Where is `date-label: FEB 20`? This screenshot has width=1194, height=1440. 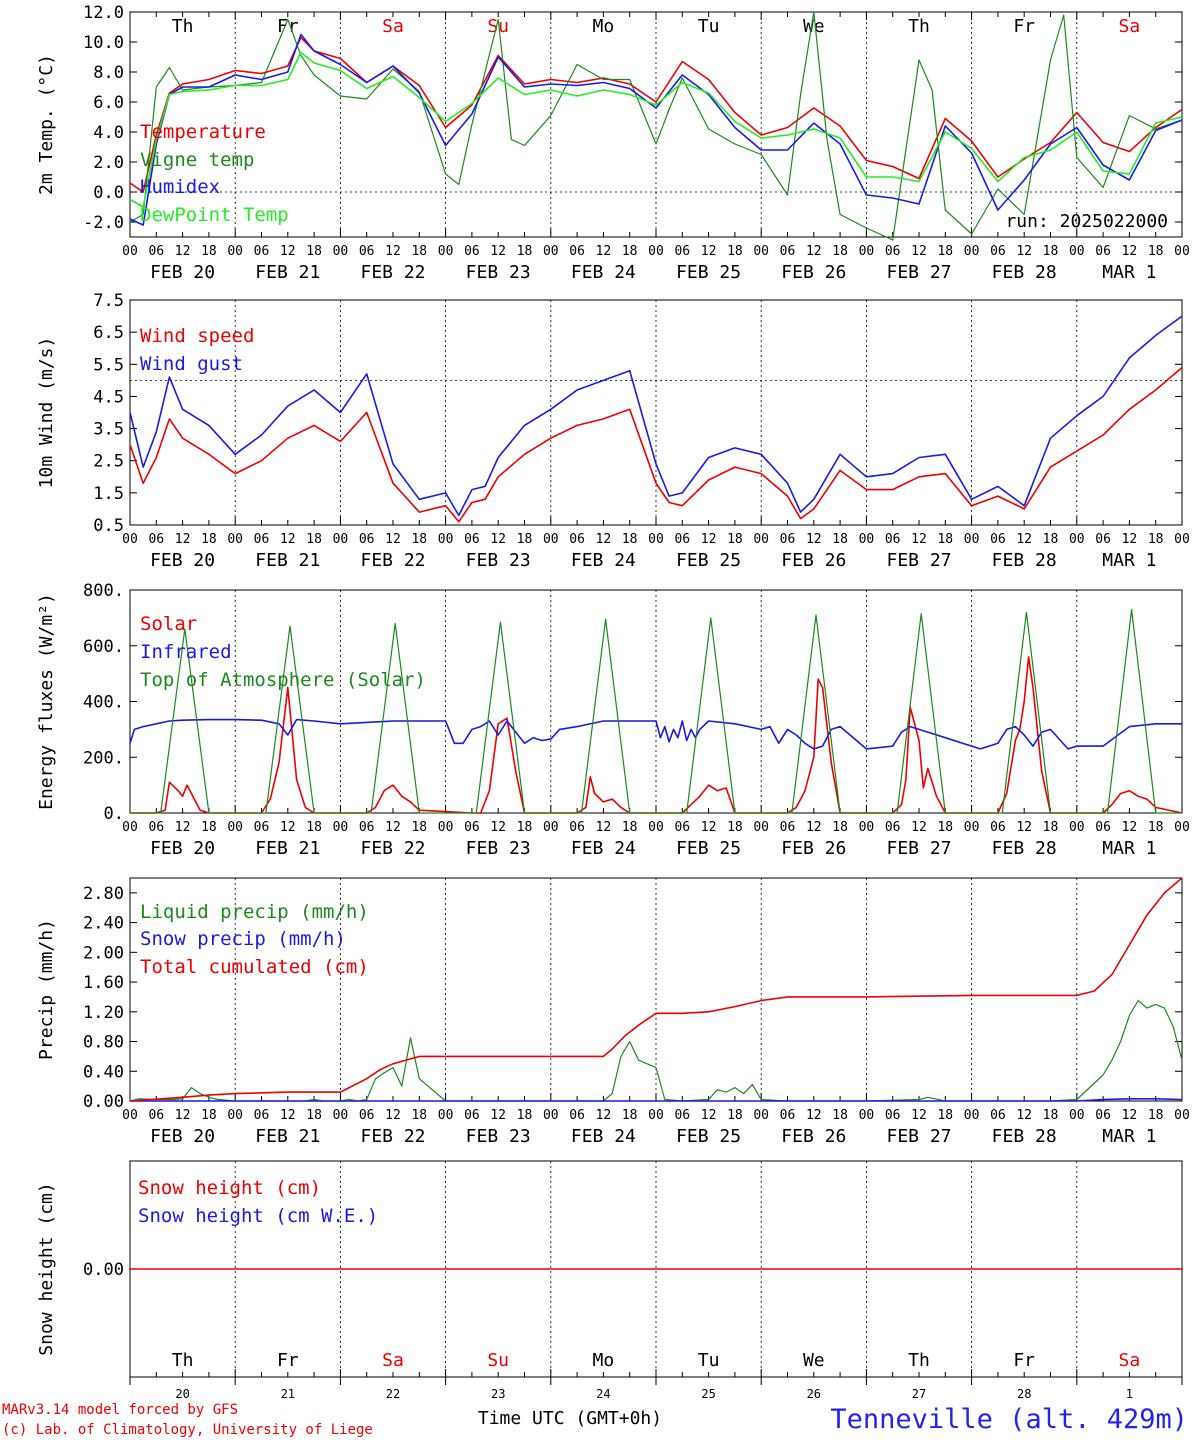
date-label: FEB 20 is located at coordinates (182, 560).